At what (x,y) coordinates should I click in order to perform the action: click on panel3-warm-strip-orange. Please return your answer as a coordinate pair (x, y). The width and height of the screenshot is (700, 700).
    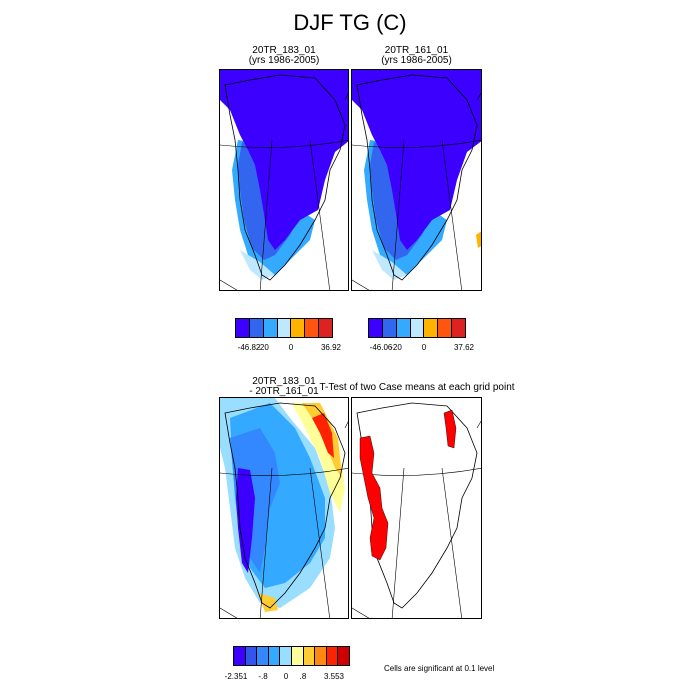
    Looking at the image, I should click on (322, 440).